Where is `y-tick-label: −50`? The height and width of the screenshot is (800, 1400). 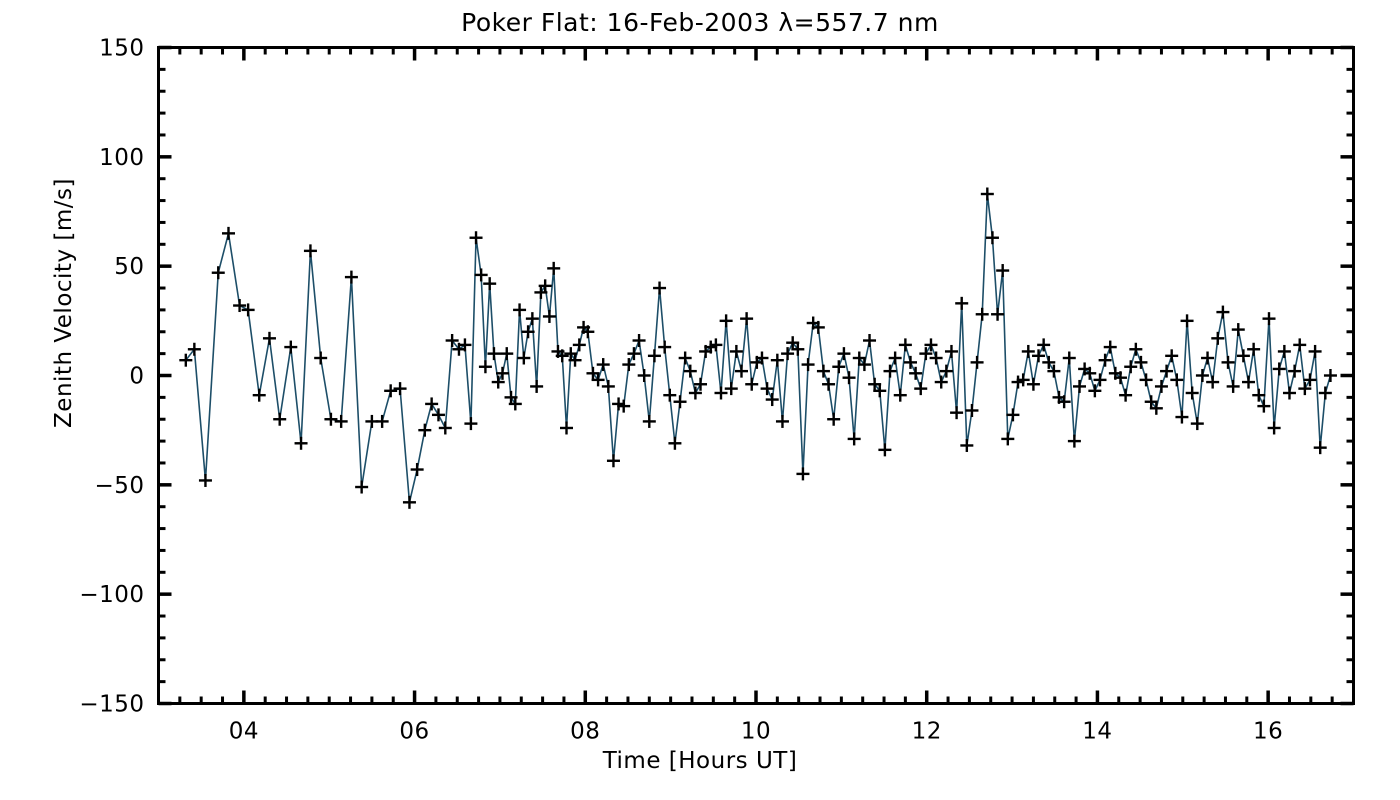 y-tick-label: −50 is located at coordinates (119, 486).